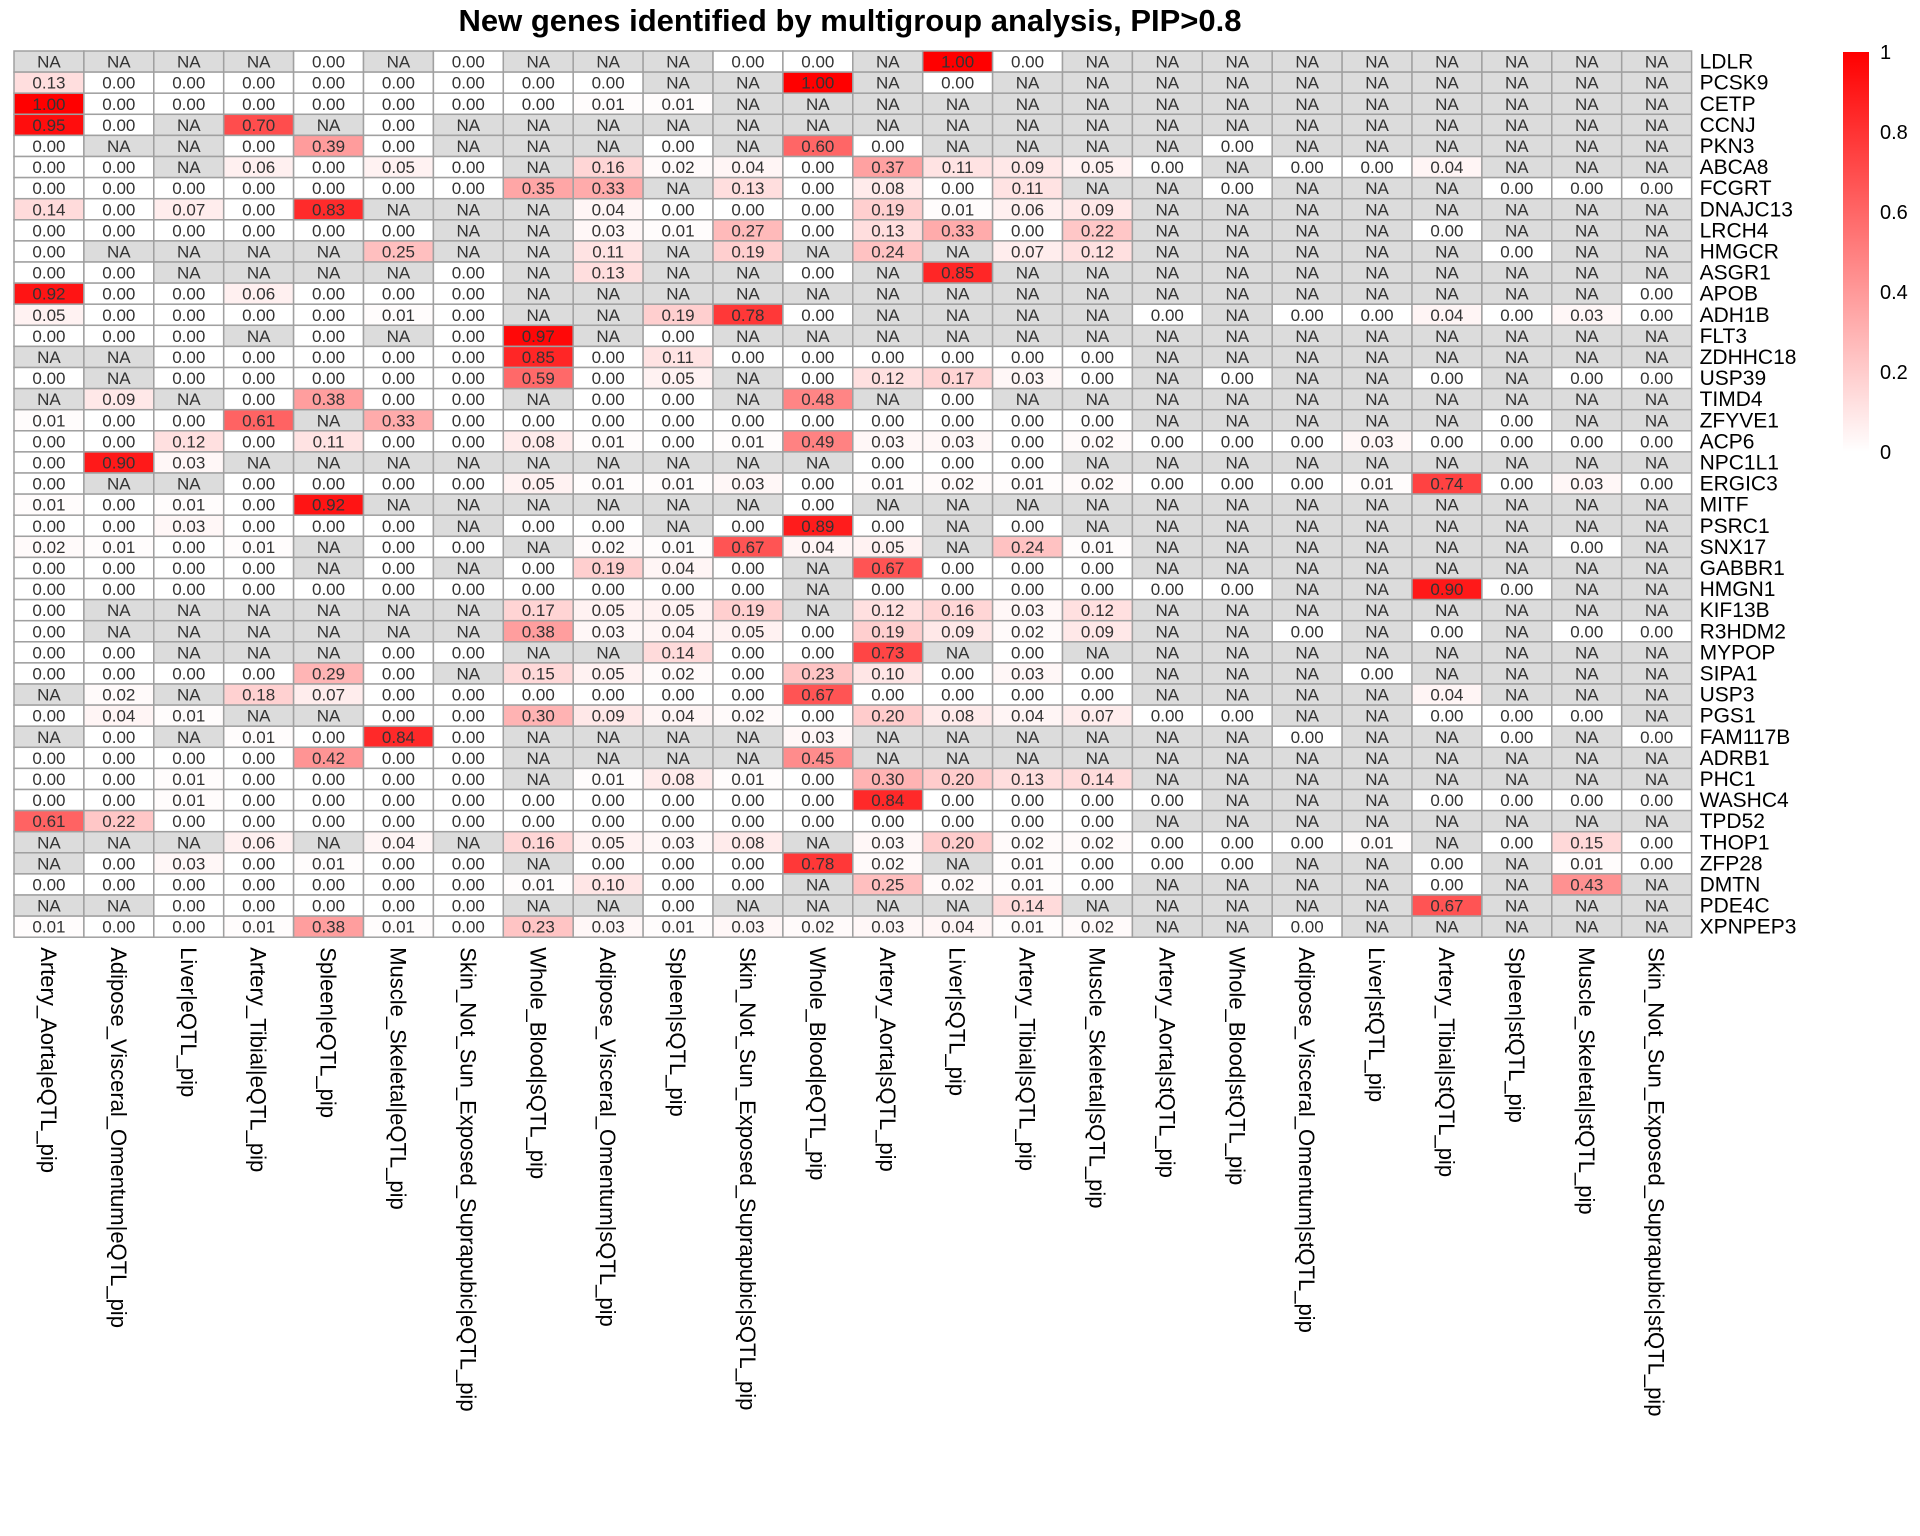 The width and height of the screenshot is (1920, 1536). What do you see at coordinates (608, 673) in the screenshot?
I see `cell-value-label: 0.05` at bounding box center [608, 673].